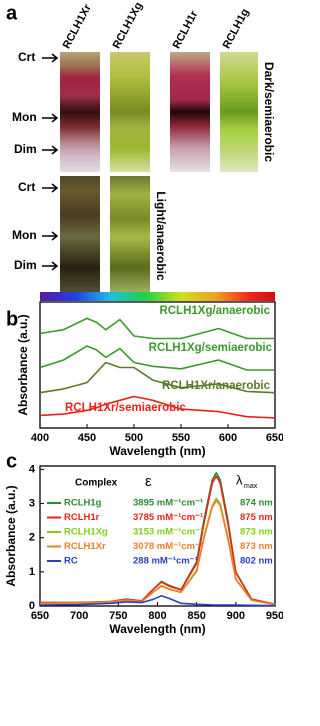 The width and height of the screenshot is (320, 726). What do you see at coordinates (85, 546) in the screenshot?
I see `legend-name: RCLH1Xr` at bounding box center [85, 546].